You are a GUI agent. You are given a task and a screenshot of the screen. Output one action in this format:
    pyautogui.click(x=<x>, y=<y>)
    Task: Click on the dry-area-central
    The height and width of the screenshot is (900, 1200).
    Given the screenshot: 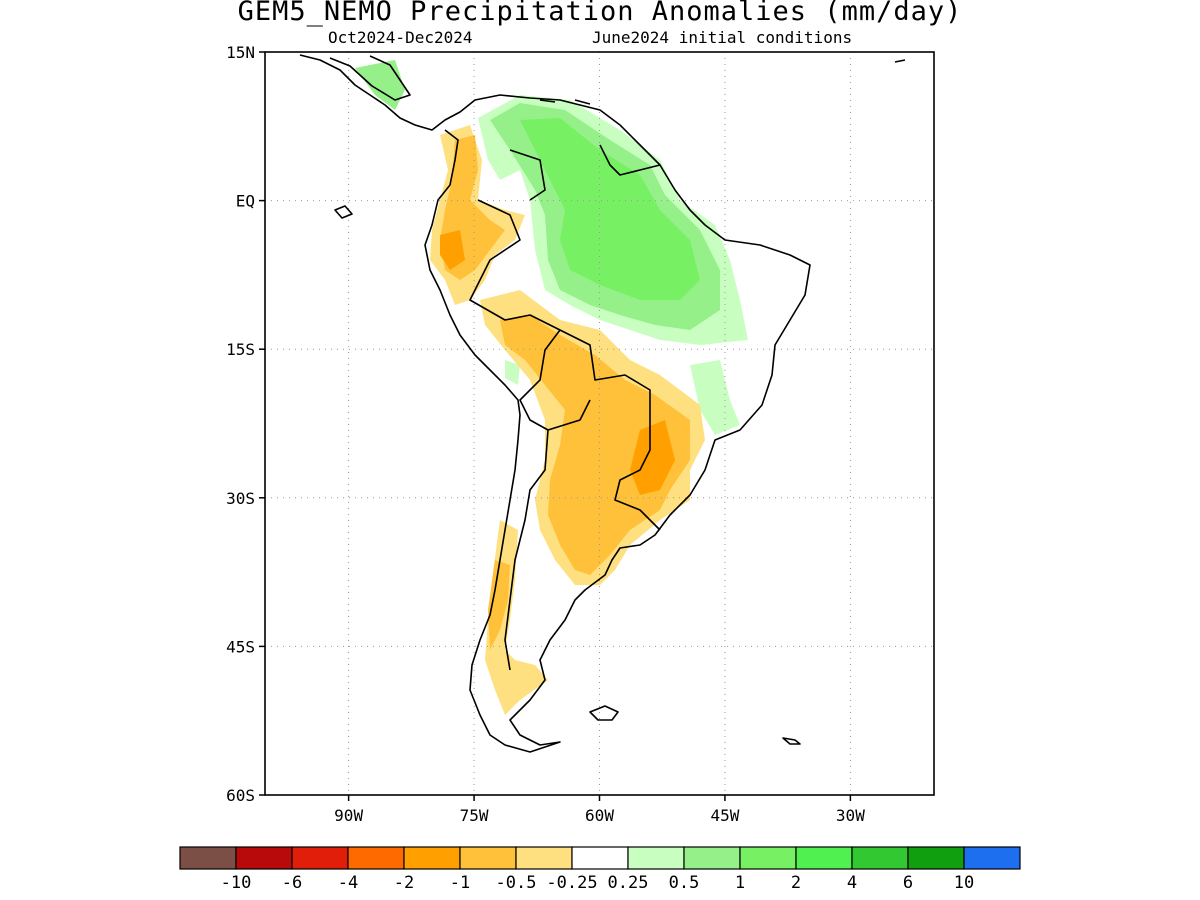 What is the action you would take?
    pyautogui.click(x=595, y=445)
    